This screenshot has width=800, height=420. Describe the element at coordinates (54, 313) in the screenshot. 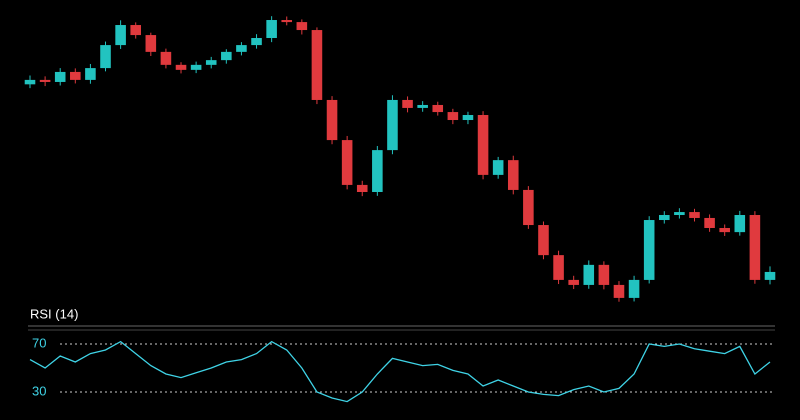

I see `rsi-title: RSI (14)` at that location.